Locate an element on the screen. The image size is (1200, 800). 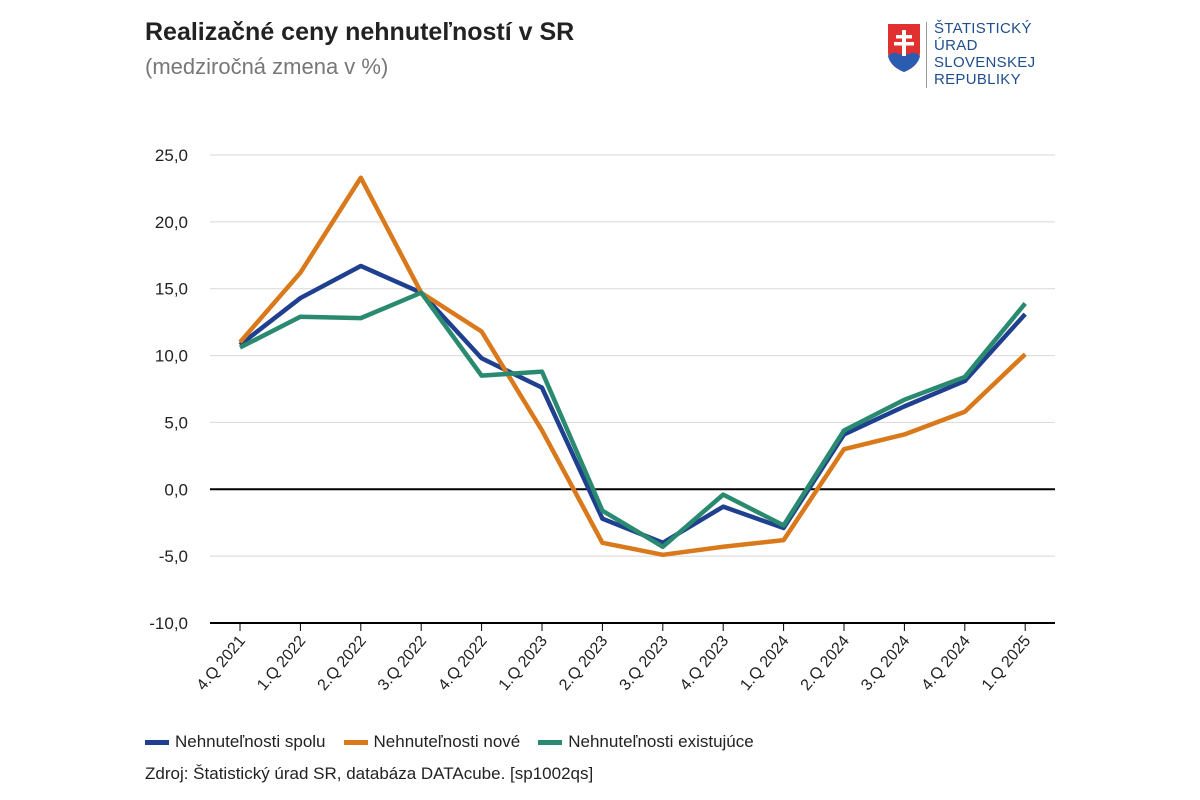
x-tick-label: 1.Q 2023 is located at coordinates (523, 663).